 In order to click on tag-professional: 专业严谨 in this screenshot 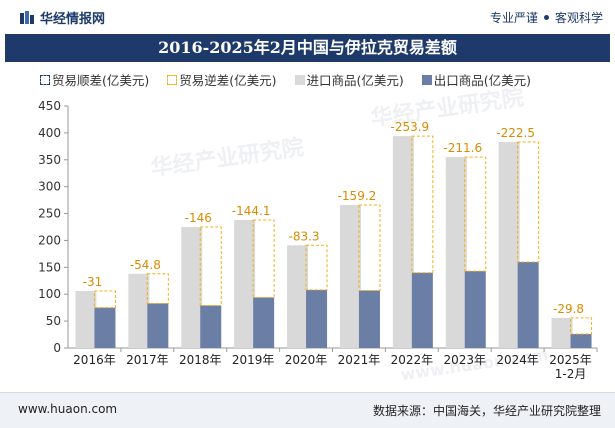, I will do `click(513, 18)`.